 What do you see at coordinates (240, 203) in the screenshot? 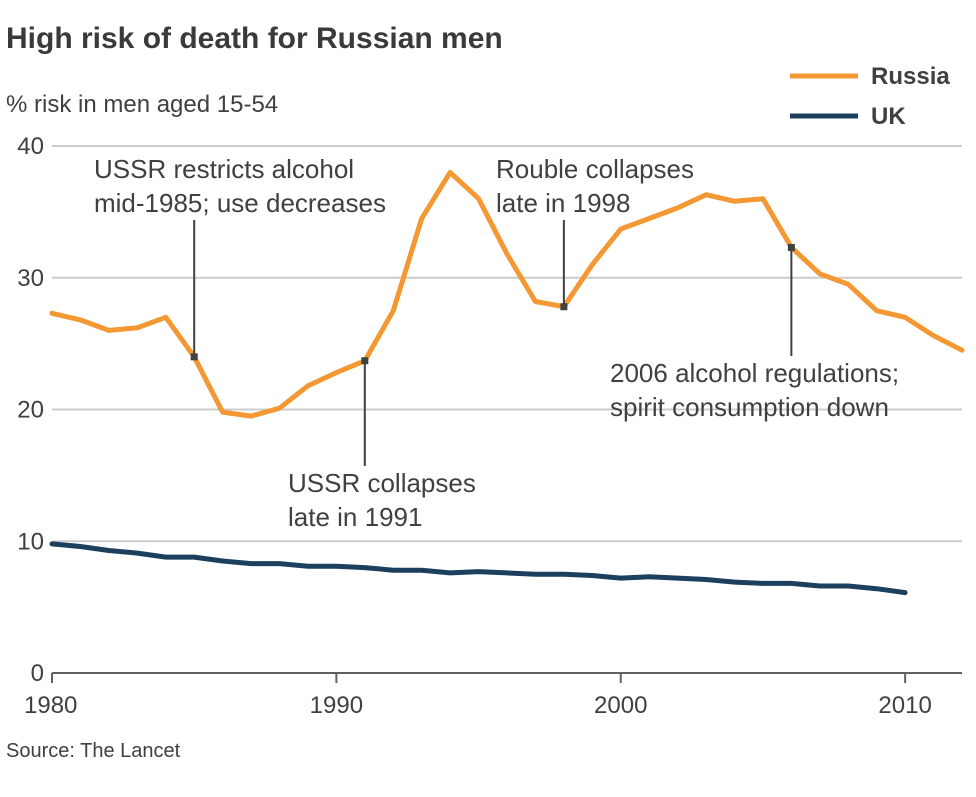
I see `annotation-text-0-1: mid-1985; use decreases` at bounding box center [240, 203].